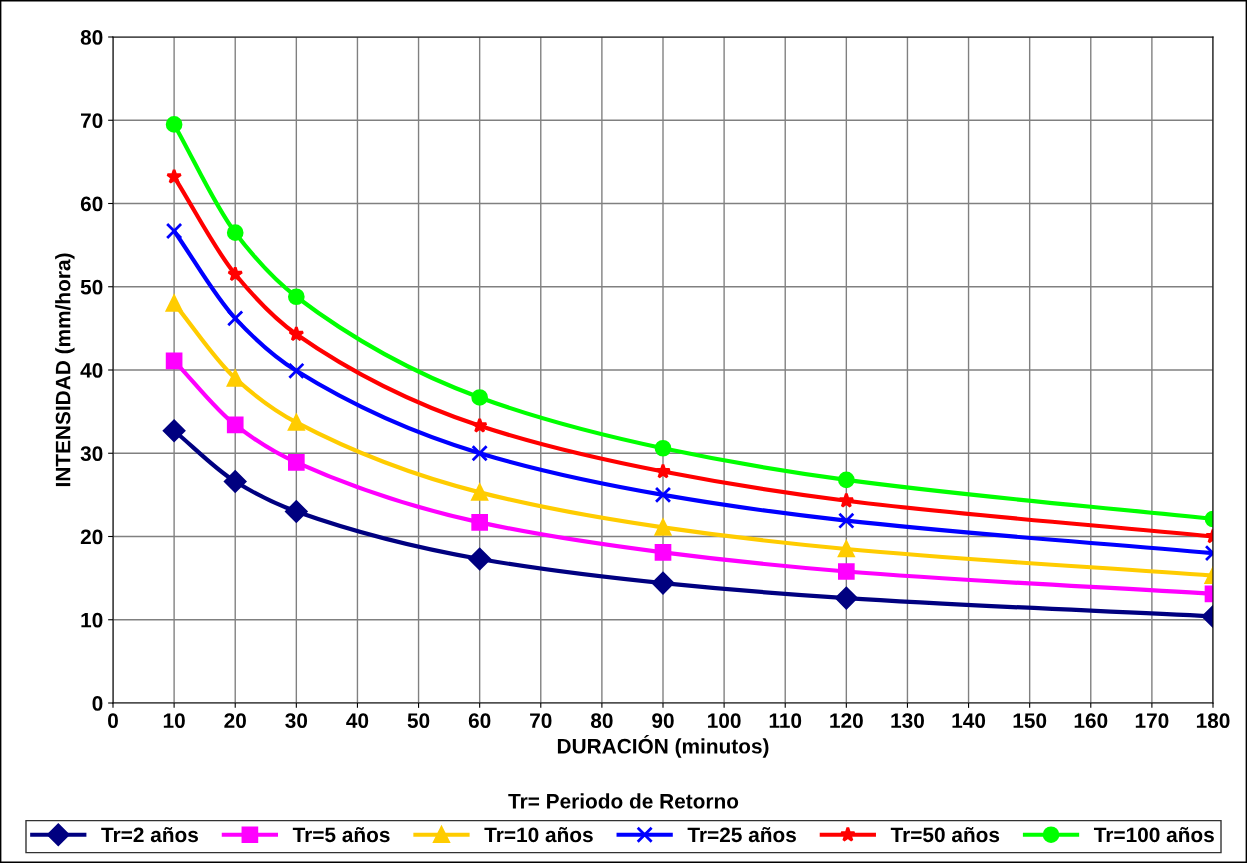 Image resolution: width=1247 pixels, height=863 pixels. Describe the element at coordinates (601, 721) in the screenshot. I see `x-tick-label: 80` at that location.